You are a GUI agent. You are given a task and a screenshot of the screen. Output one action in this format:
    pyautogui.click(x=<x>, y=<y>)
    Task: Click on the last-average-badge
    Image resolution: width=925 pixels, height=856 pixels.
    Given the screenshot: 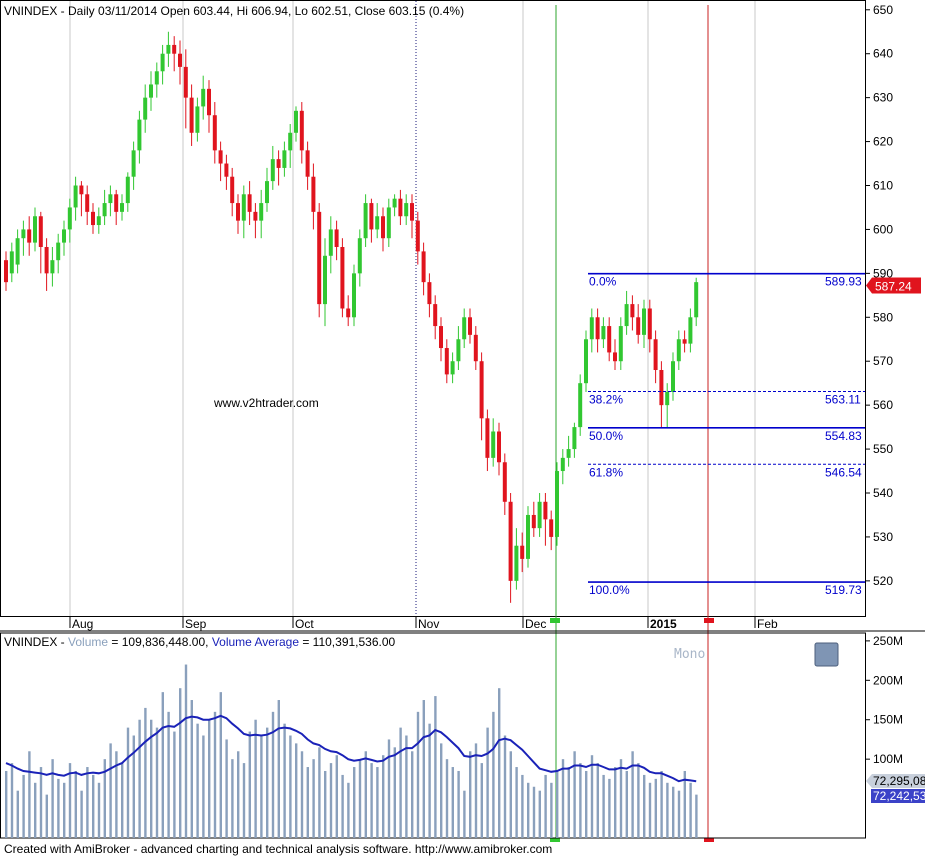 What is the action you would take?
    pyautogui.click(x=898, y=795)
    